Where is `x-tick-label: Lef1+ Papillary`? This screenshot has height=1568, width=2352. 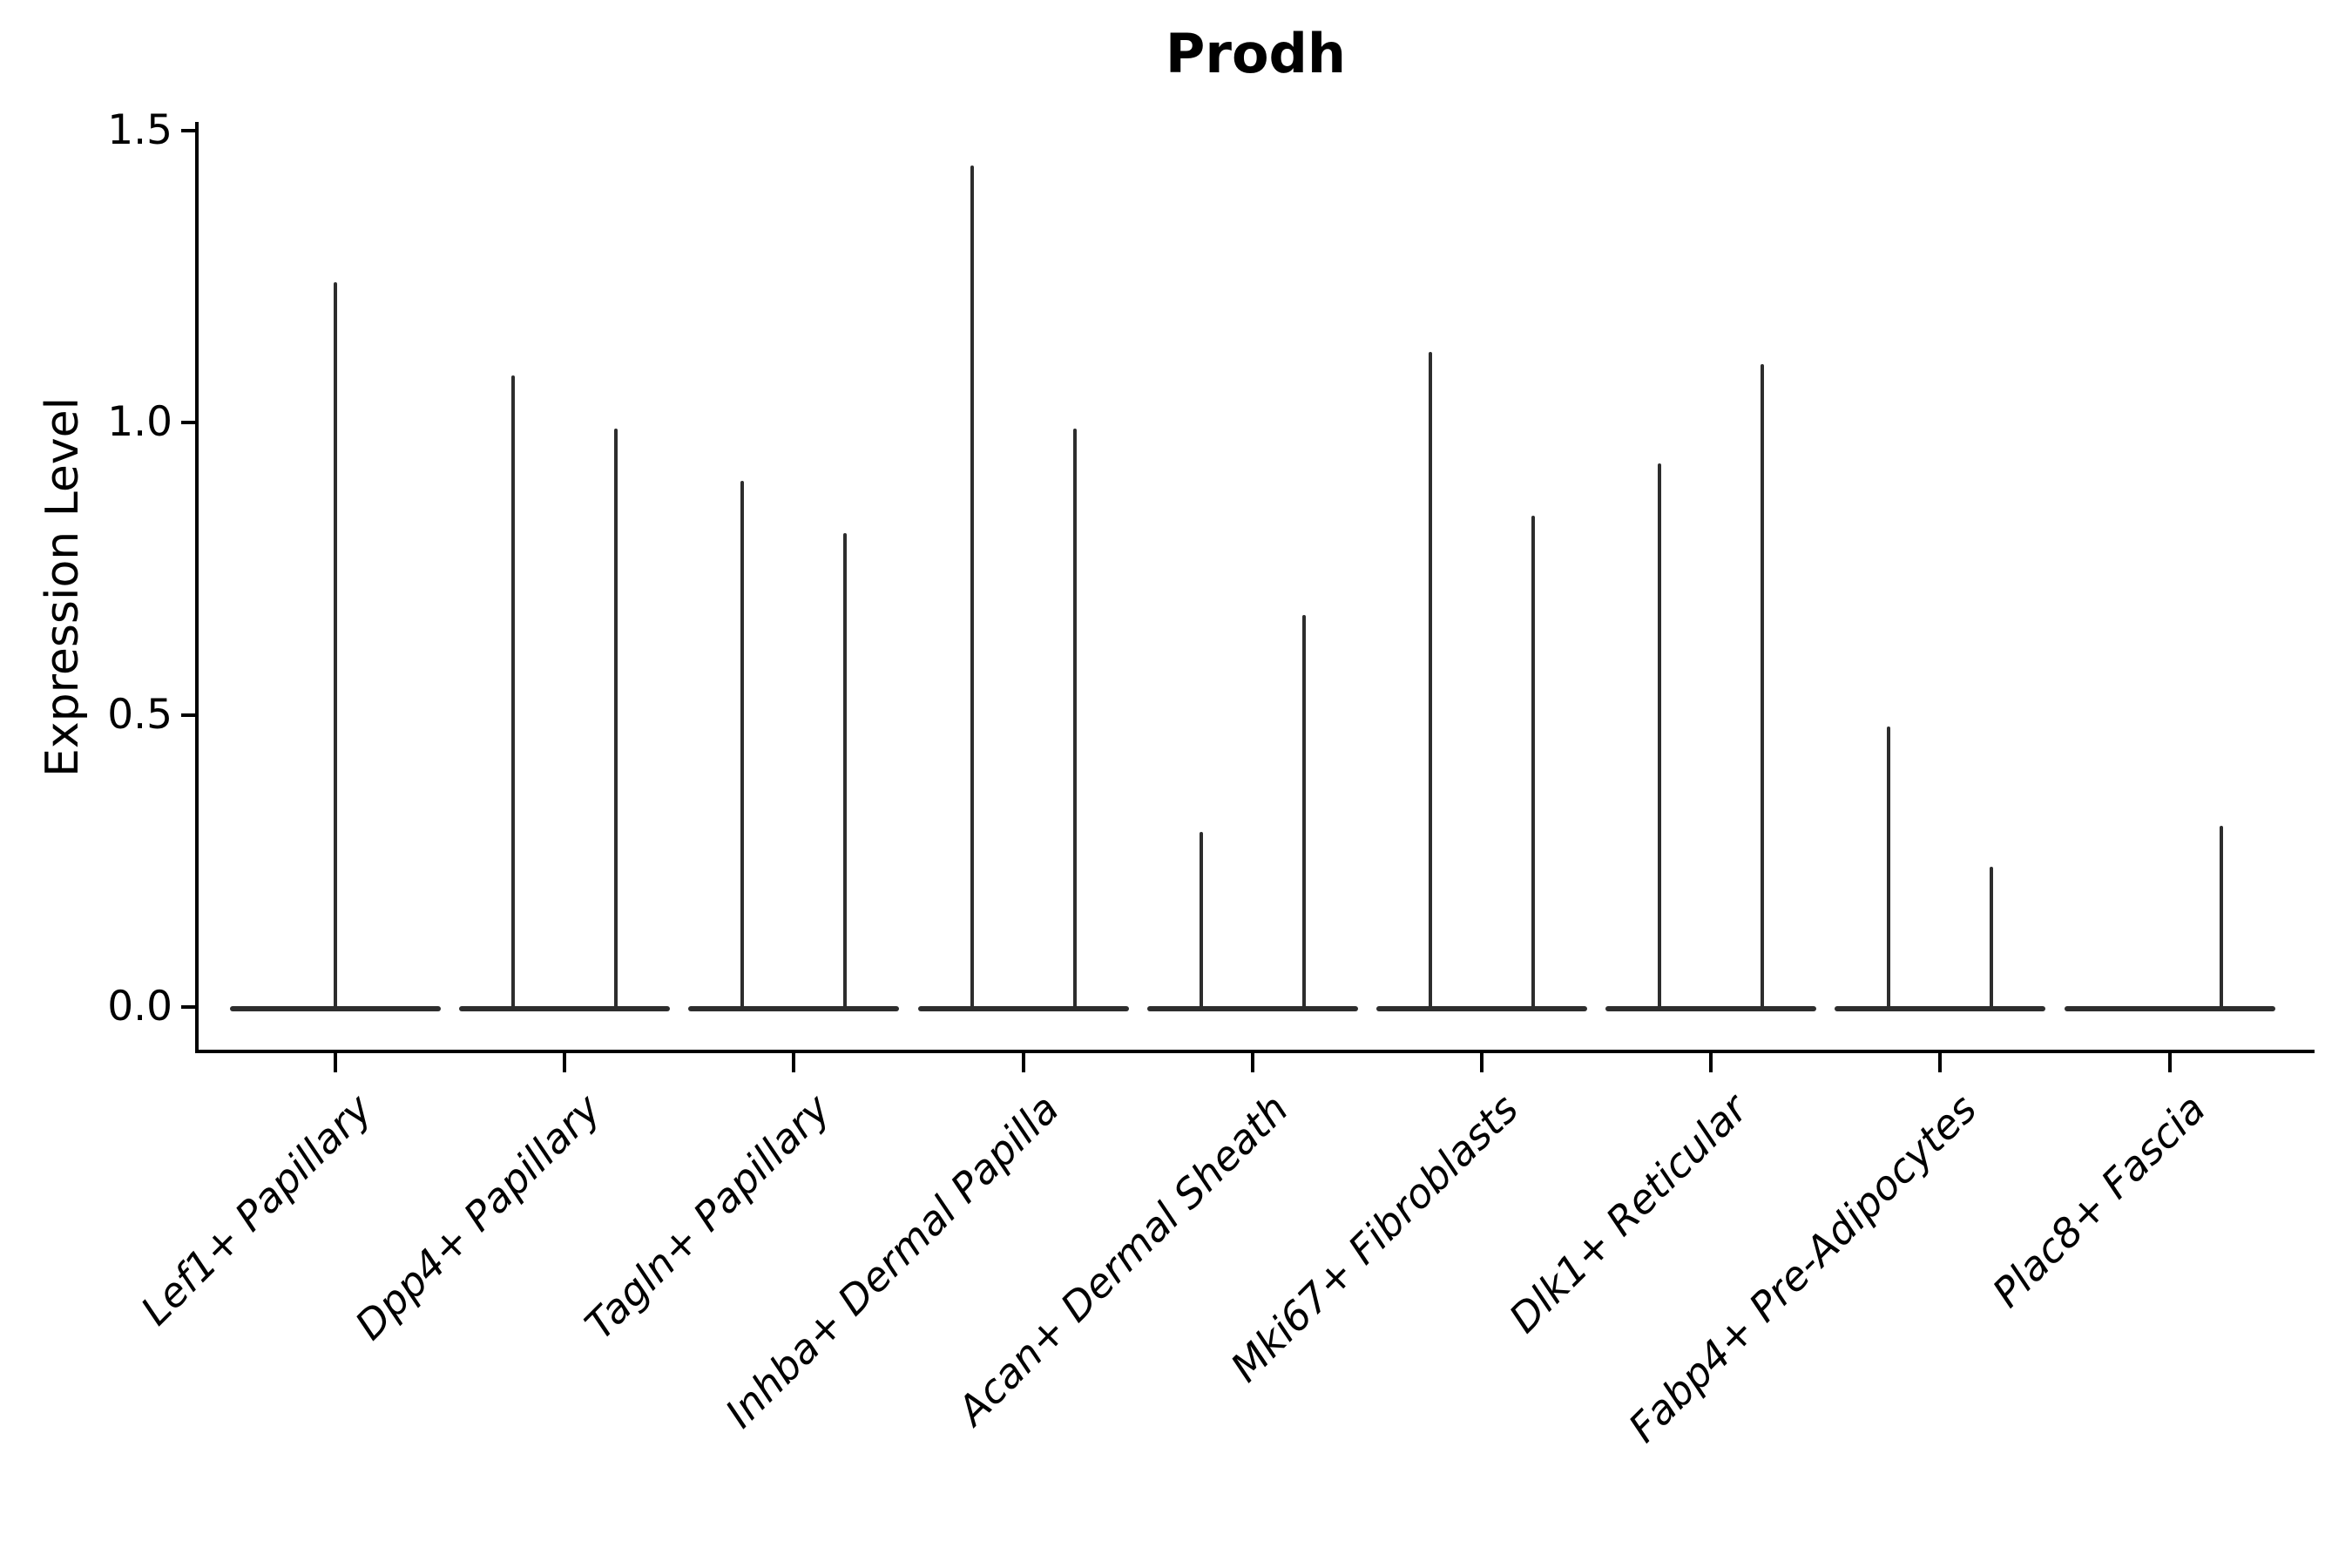
x-tick-label: Lef1+ Papillary is located at coordinates (256, 1210).